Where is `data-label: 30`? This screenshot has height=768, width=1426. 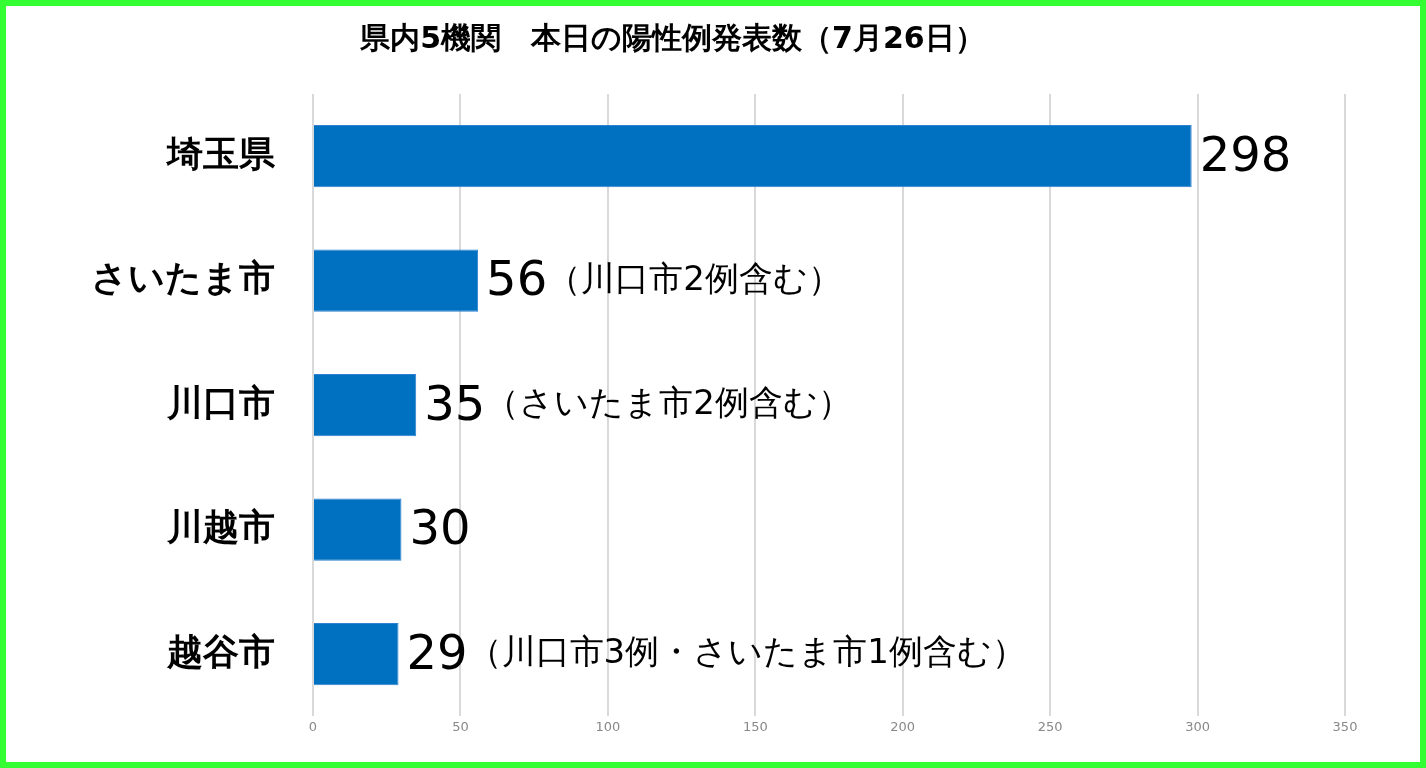 data-label: 30 is located at coordinates (440, 527).